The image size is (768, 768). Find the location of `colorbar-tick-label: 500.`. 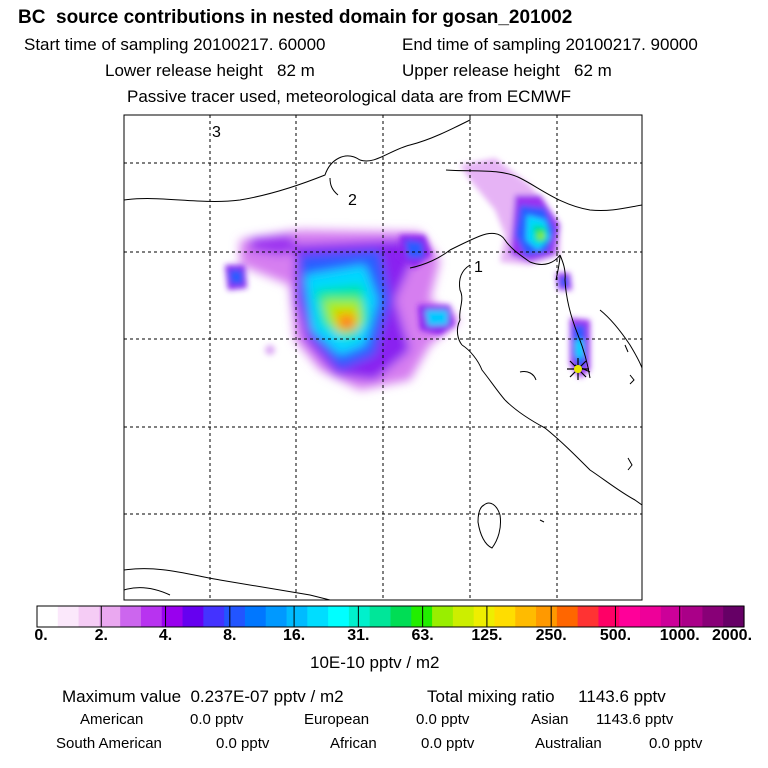

colorbar-tick-label: 500. is located at coordinates (615, 635).